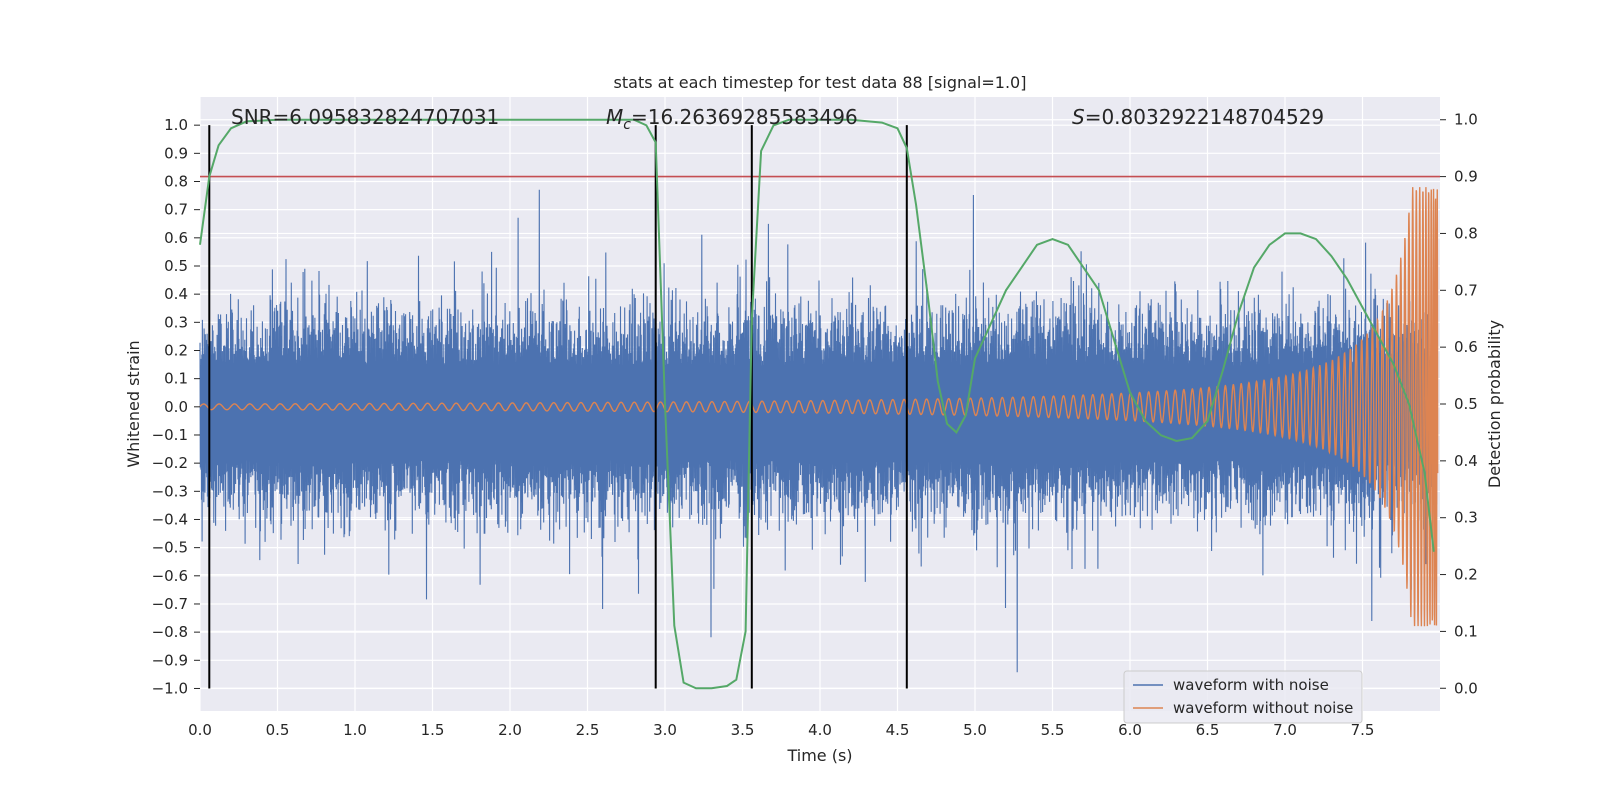  What do you see at coordinates (1466, 404) in the screenshot?
I see `y2-tick-label: 0.5` at bounding box center [1466, 404].